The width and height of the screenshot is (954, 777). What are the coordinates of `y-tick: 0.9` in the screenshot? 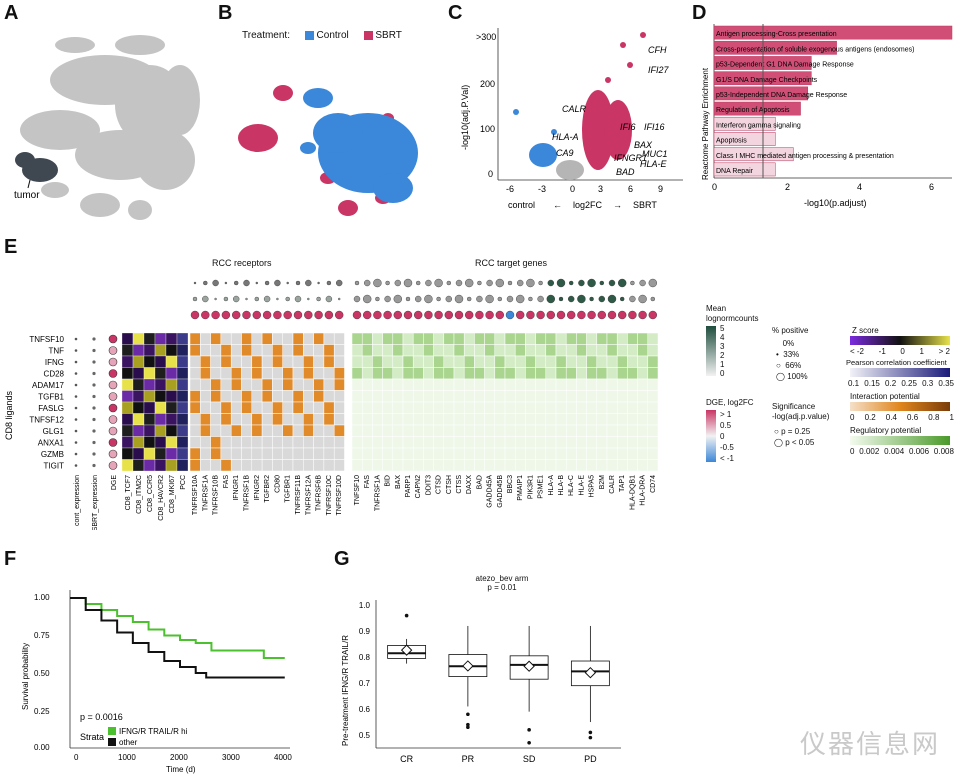 It's located at (365, 631).